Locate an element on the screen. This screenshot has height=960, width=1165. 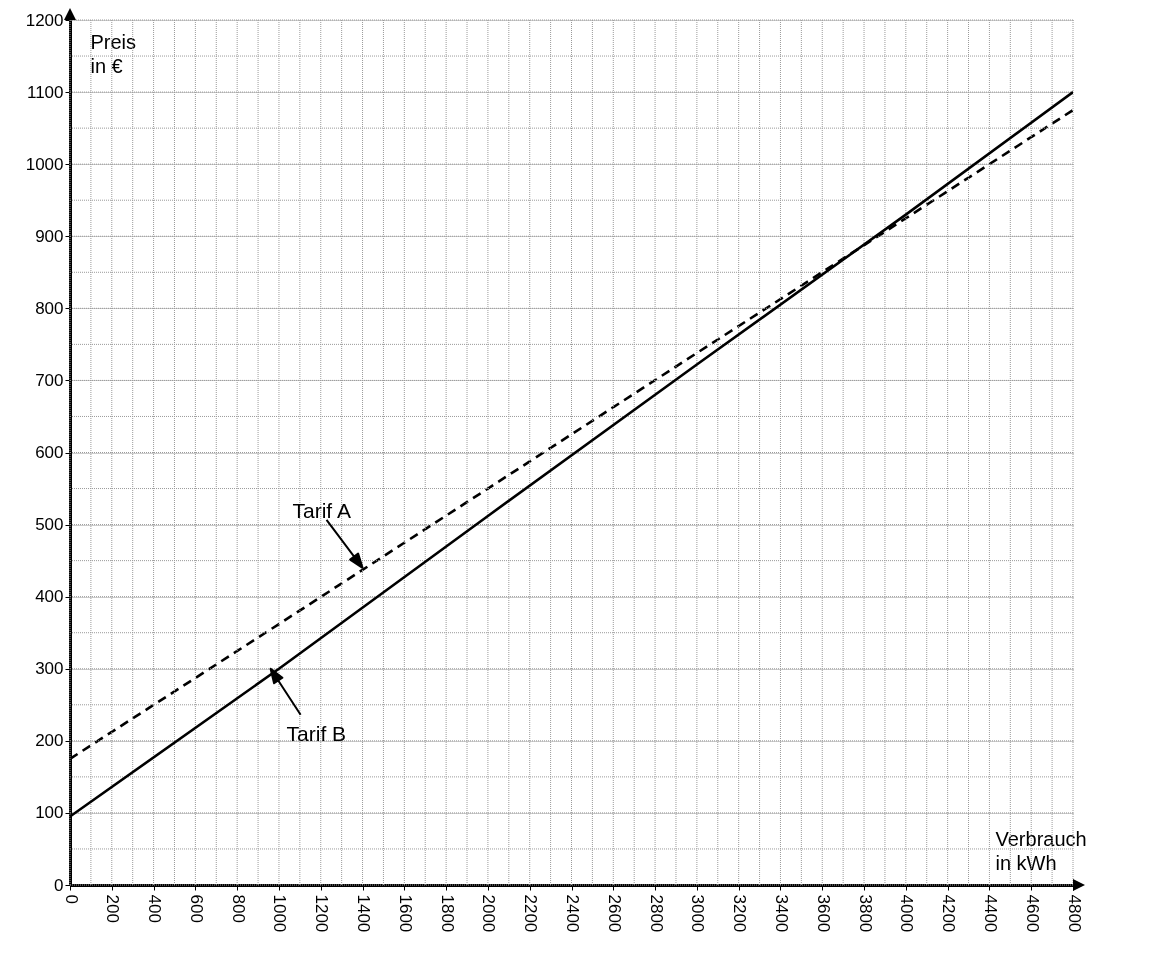
y-tick-label: 800 is located at coordinates (49, 308).